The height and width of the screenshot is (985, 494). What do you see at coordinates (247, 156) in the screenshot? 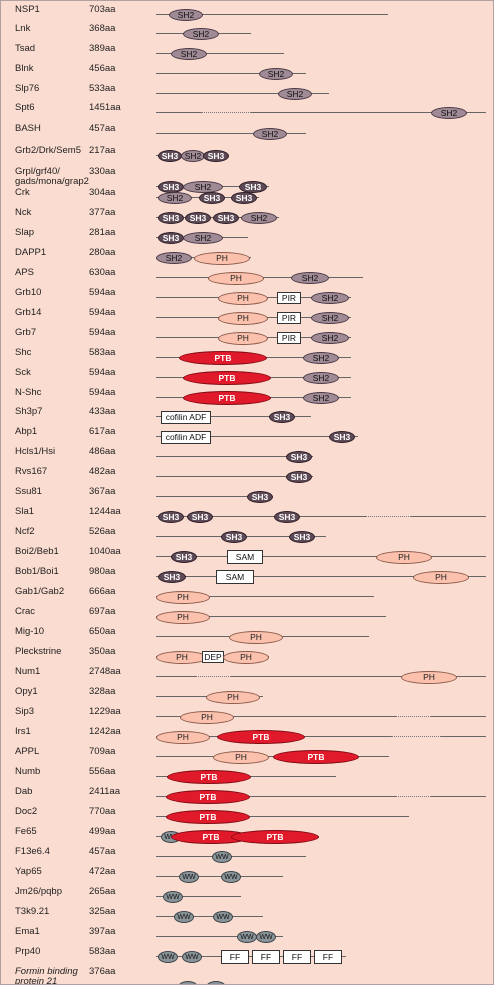
I see `protein-row: Grb2/Drk/Sem5 217aa SH3 SH2 SH3` at bounding box center [247, 156].